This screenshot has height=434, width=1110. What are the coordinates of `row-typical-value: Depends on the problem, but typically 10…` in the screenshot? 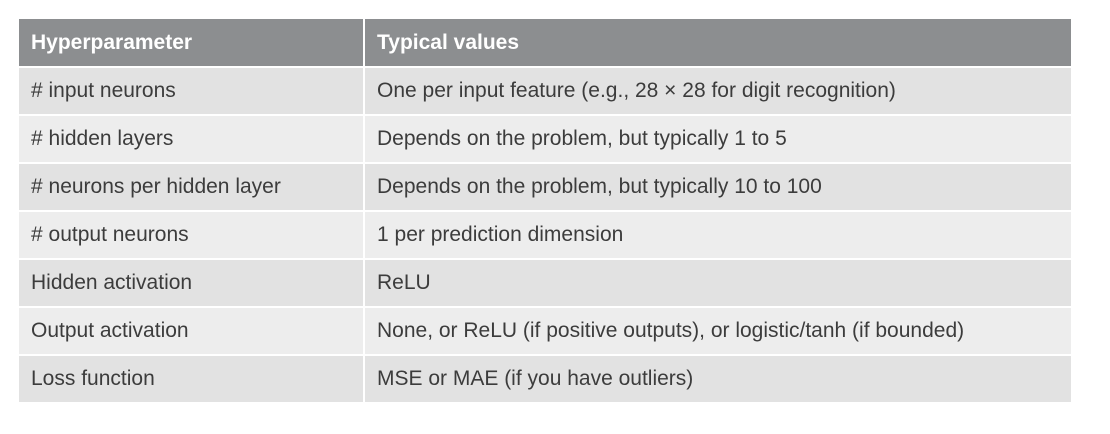 It's located at (718, 187).